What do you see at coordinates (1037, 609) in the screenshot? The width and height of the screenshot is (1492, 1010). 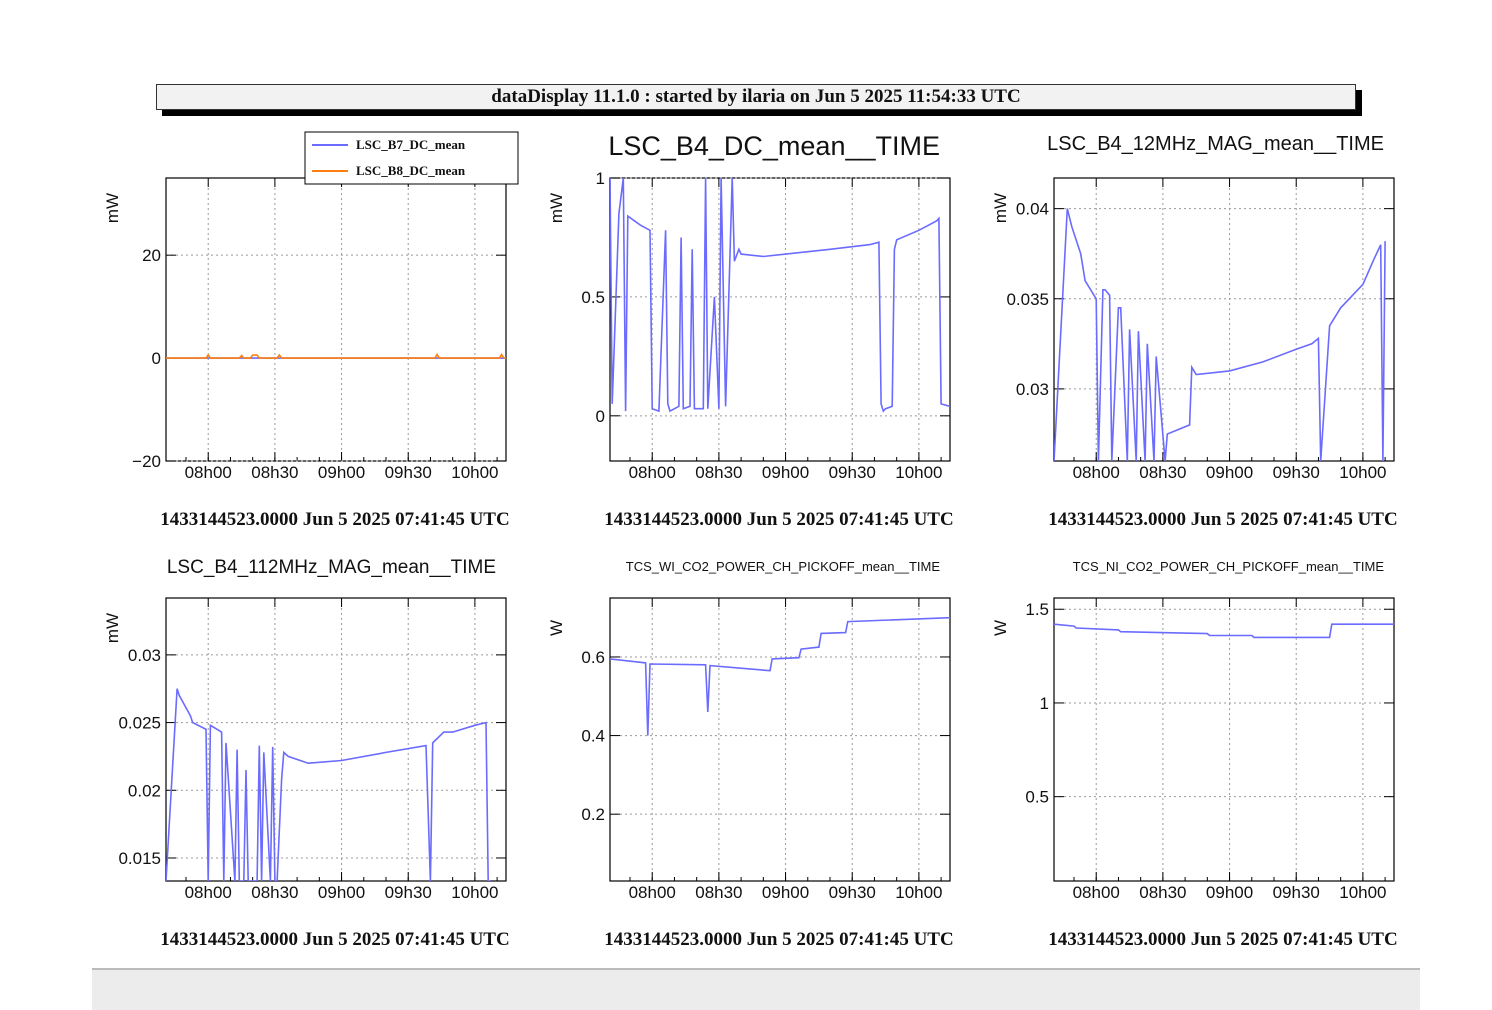 I see `y-tick-label: 1.5` at bounding box center [1037, 609].